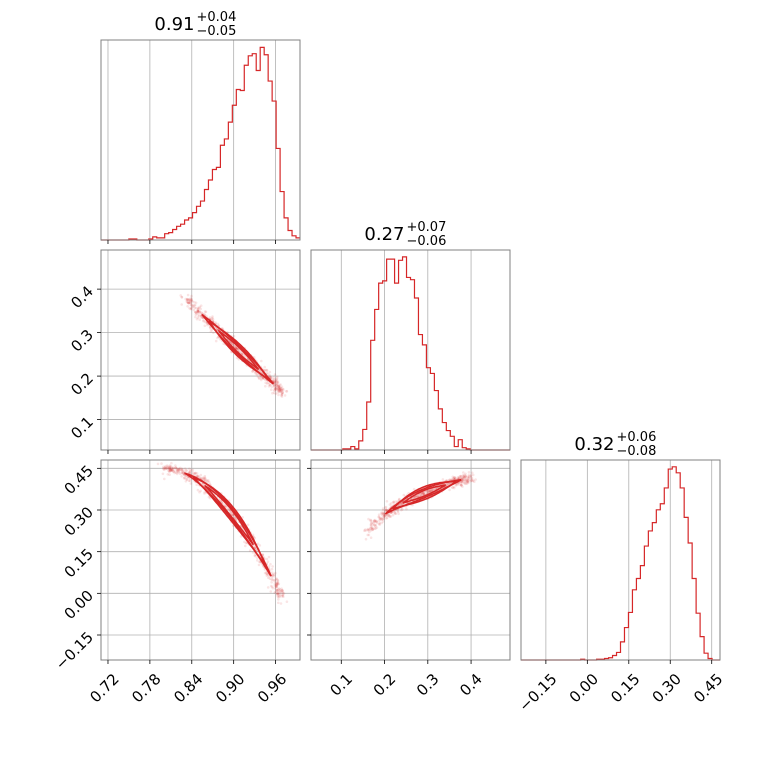 This screenshot has width=760, height=760. I want to click on y-tick-label: 0.2, so click(82, 384).